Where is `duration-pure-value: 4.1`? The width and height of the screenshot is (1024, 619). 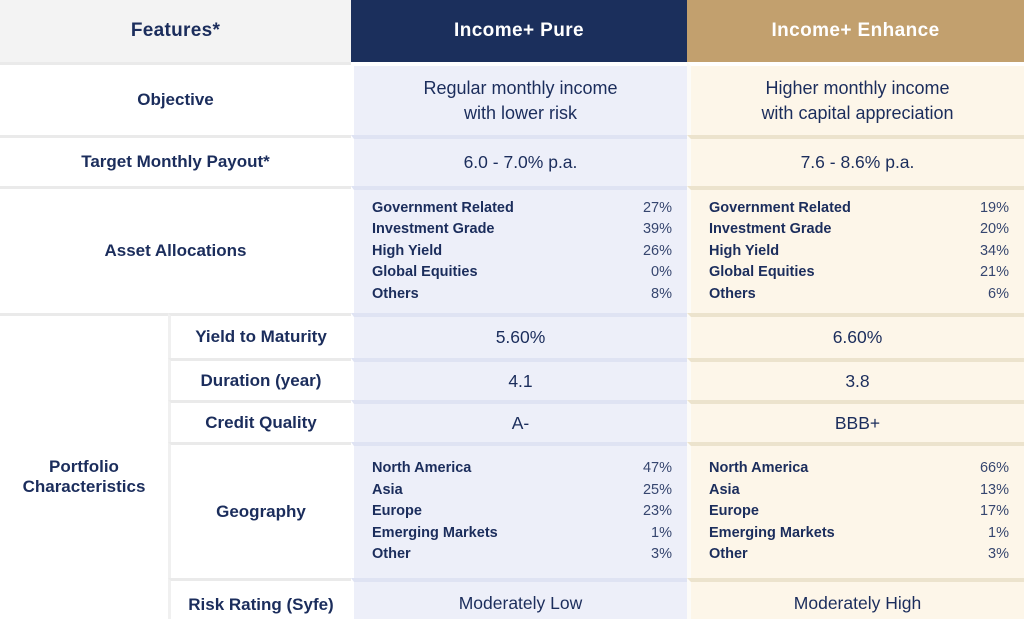
duration-pure-value: 4.1 is located at coordinates (520, 380).